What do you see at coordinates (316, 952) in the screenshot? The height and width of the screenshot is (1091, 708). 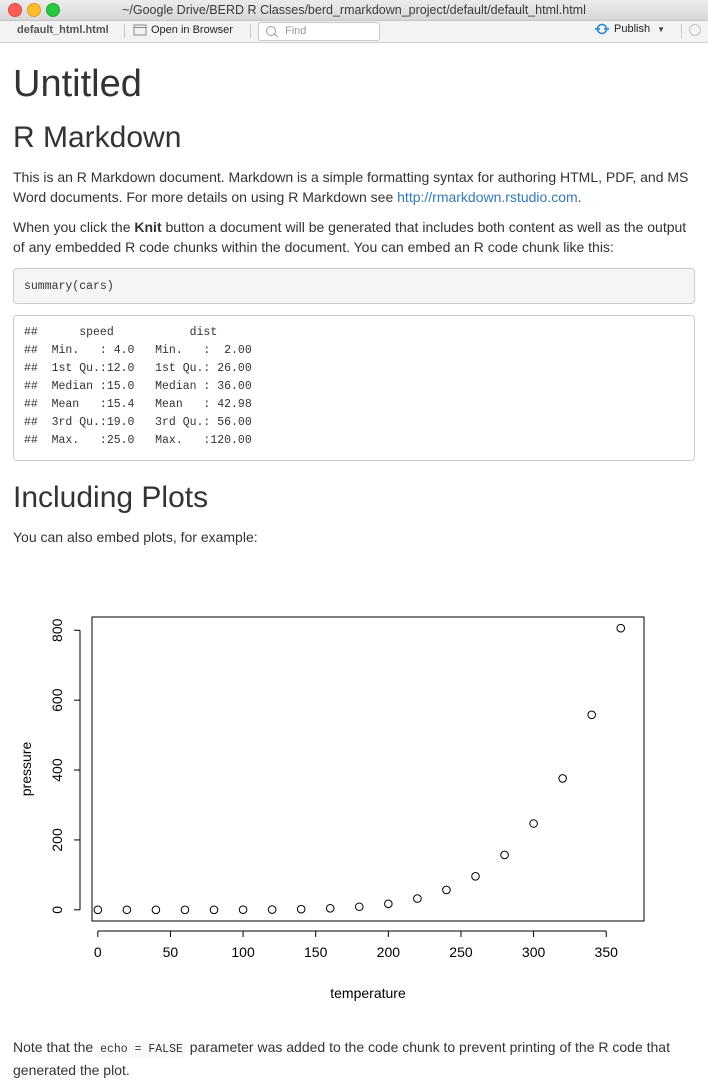 I see `x-tick-label: 150` at bounding box center [316, 952].